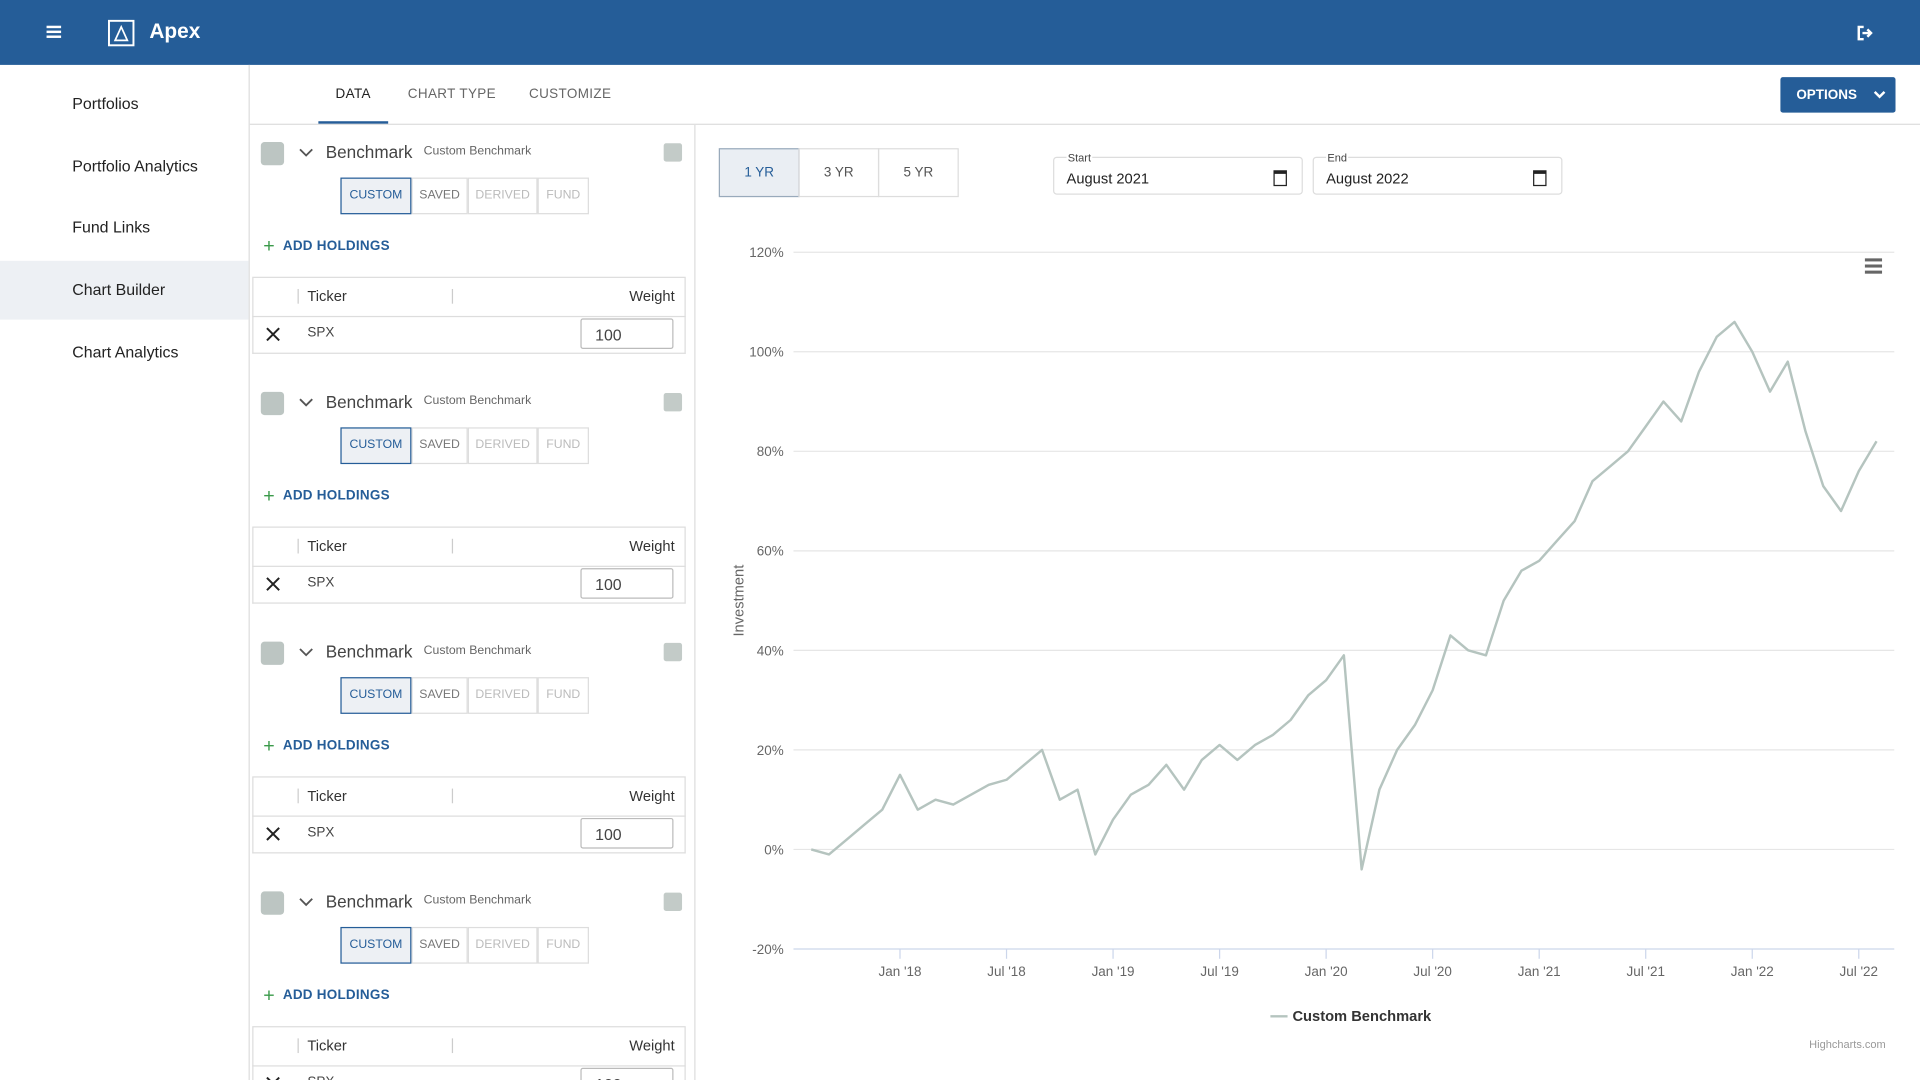 The image size is (1920, 1080). What do you see at coordinates (570, 94) in the screenshot?
I see `tab: CUSTOMIZE` at bounding box center [570, 94].